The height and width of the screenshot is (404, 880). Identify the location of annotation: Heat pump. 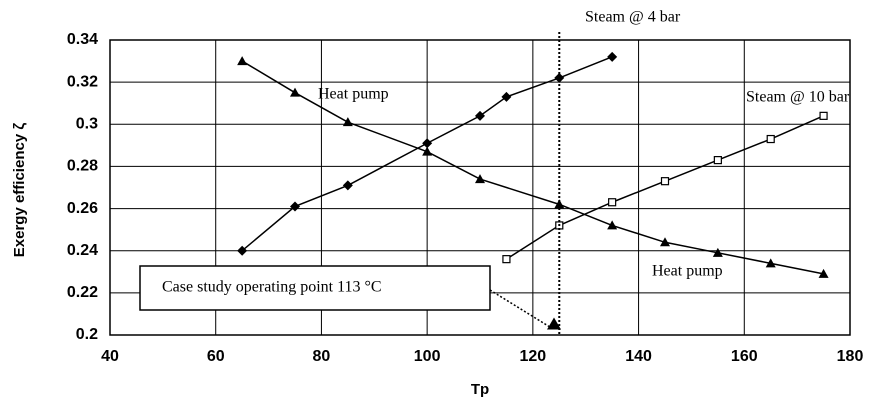
(687, 271).